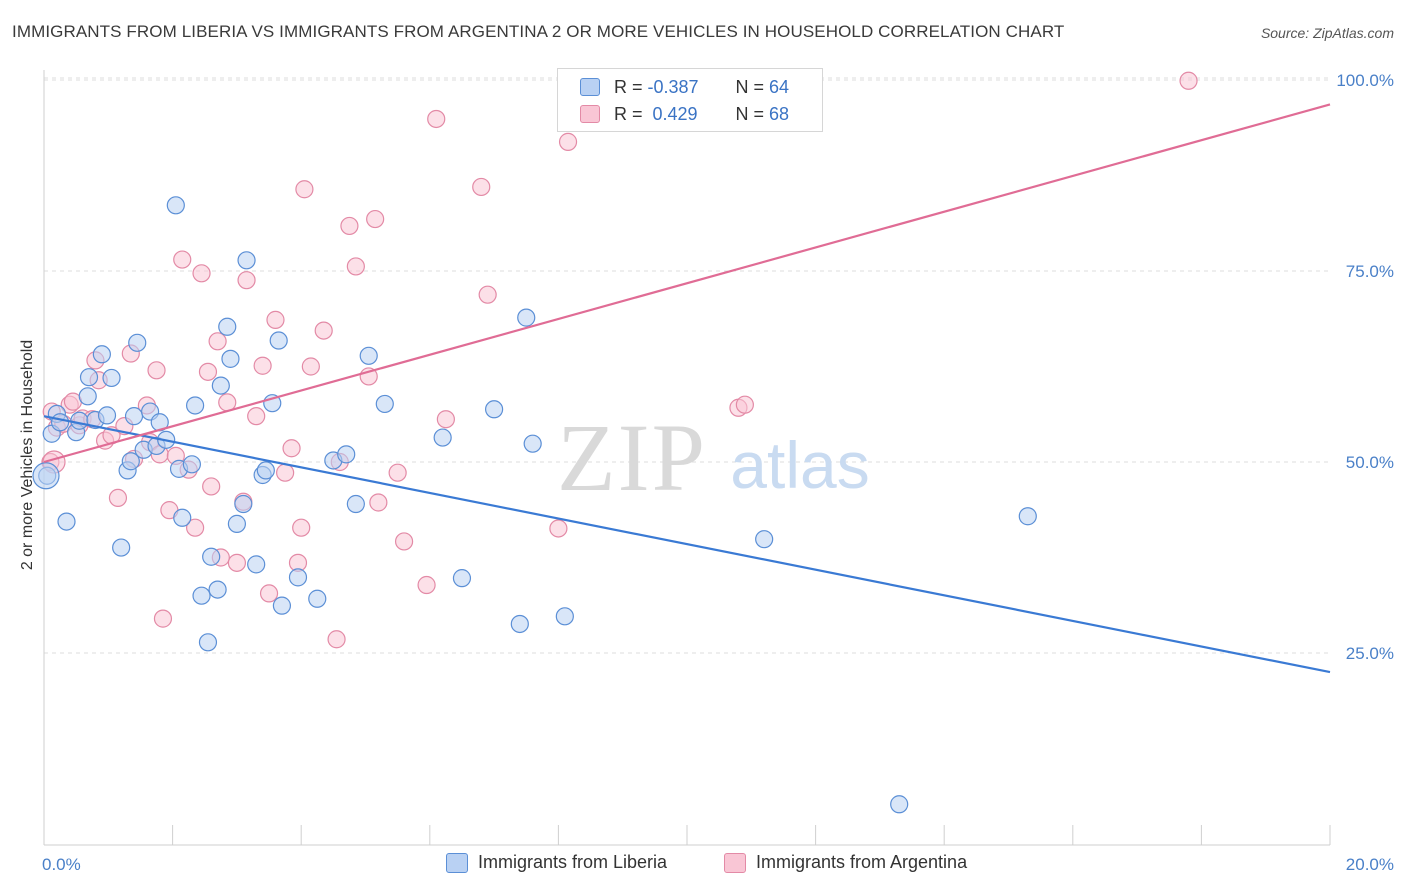  I want to click on legend-row-liberia: R = -0.387 N = 64, so click(684, 87).